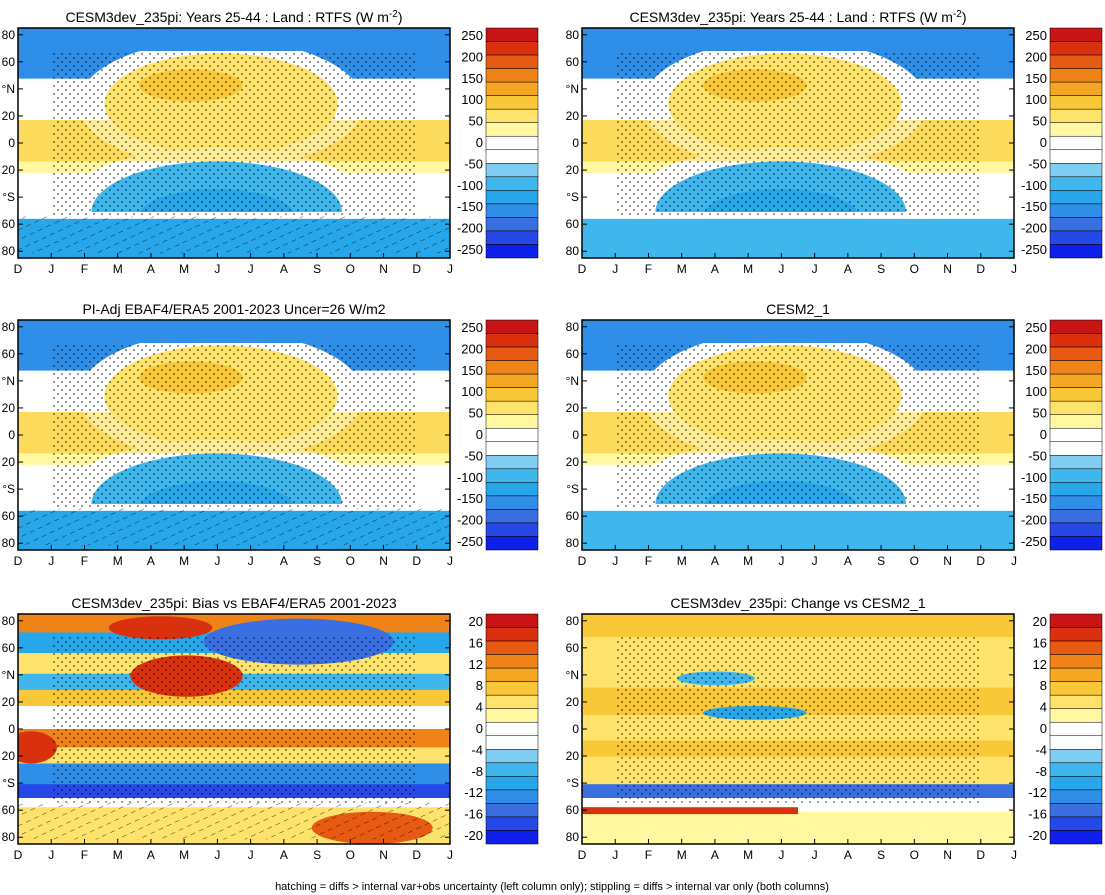  Describe the element at coordinates (234, 821) in the screenshot. I see `hatching` at that location.